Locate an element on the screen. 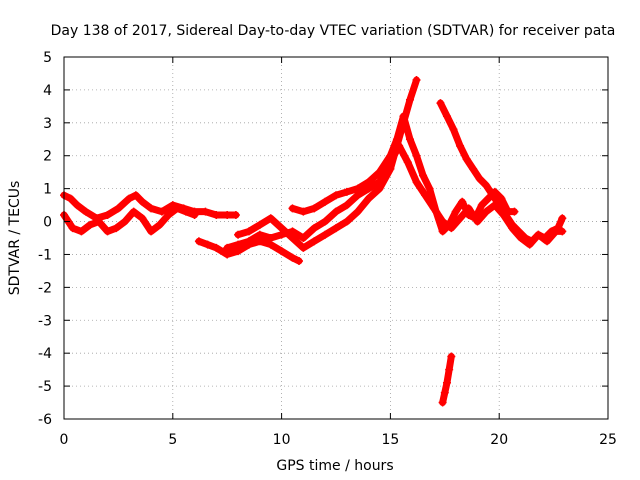 The image size is (640, 480). x-tick-label: 5 is located at coordinates (172, 440).